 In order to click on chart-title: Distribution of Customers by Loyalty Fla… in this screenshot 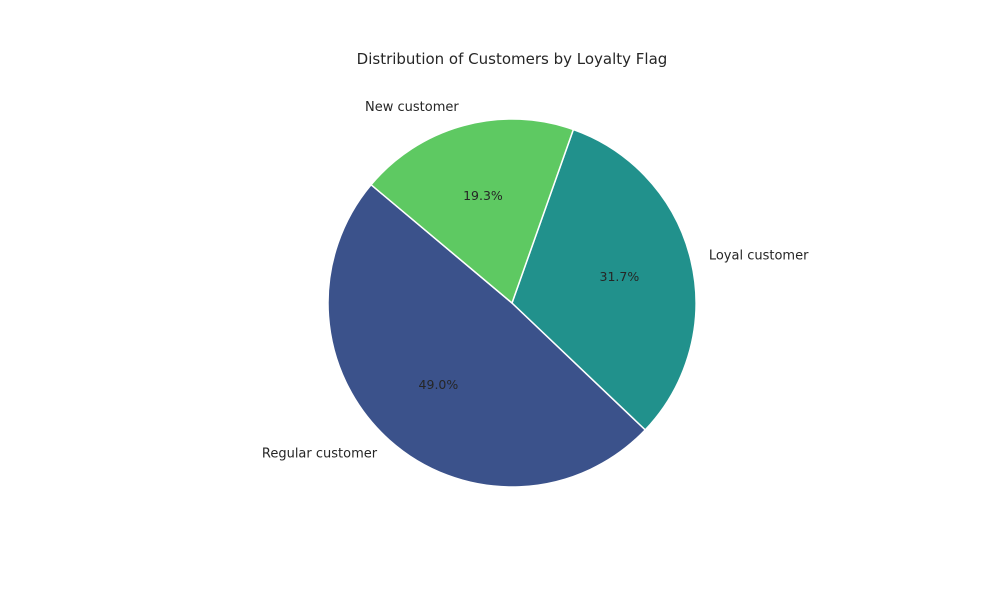, I will do `click(512, 59)`.